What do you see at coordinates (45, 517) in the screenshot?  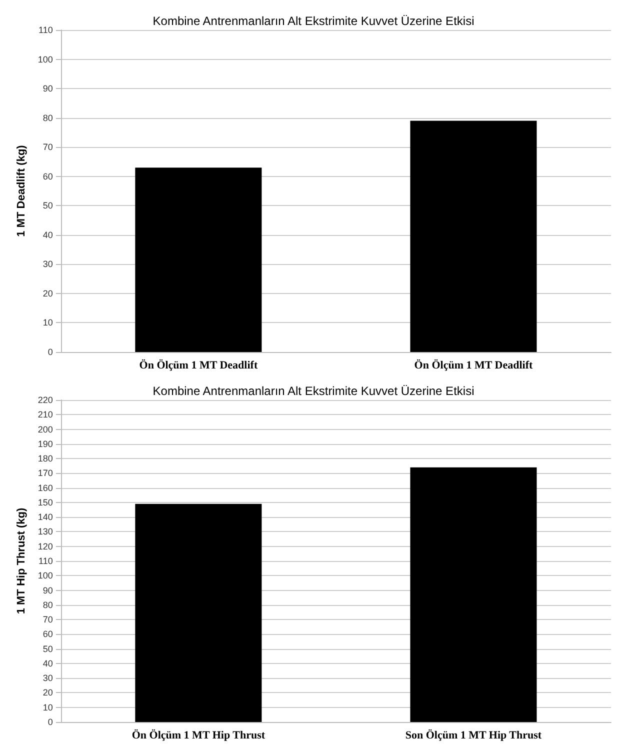 I see `y-tick-label: 140` at bounding box center [45, 517].